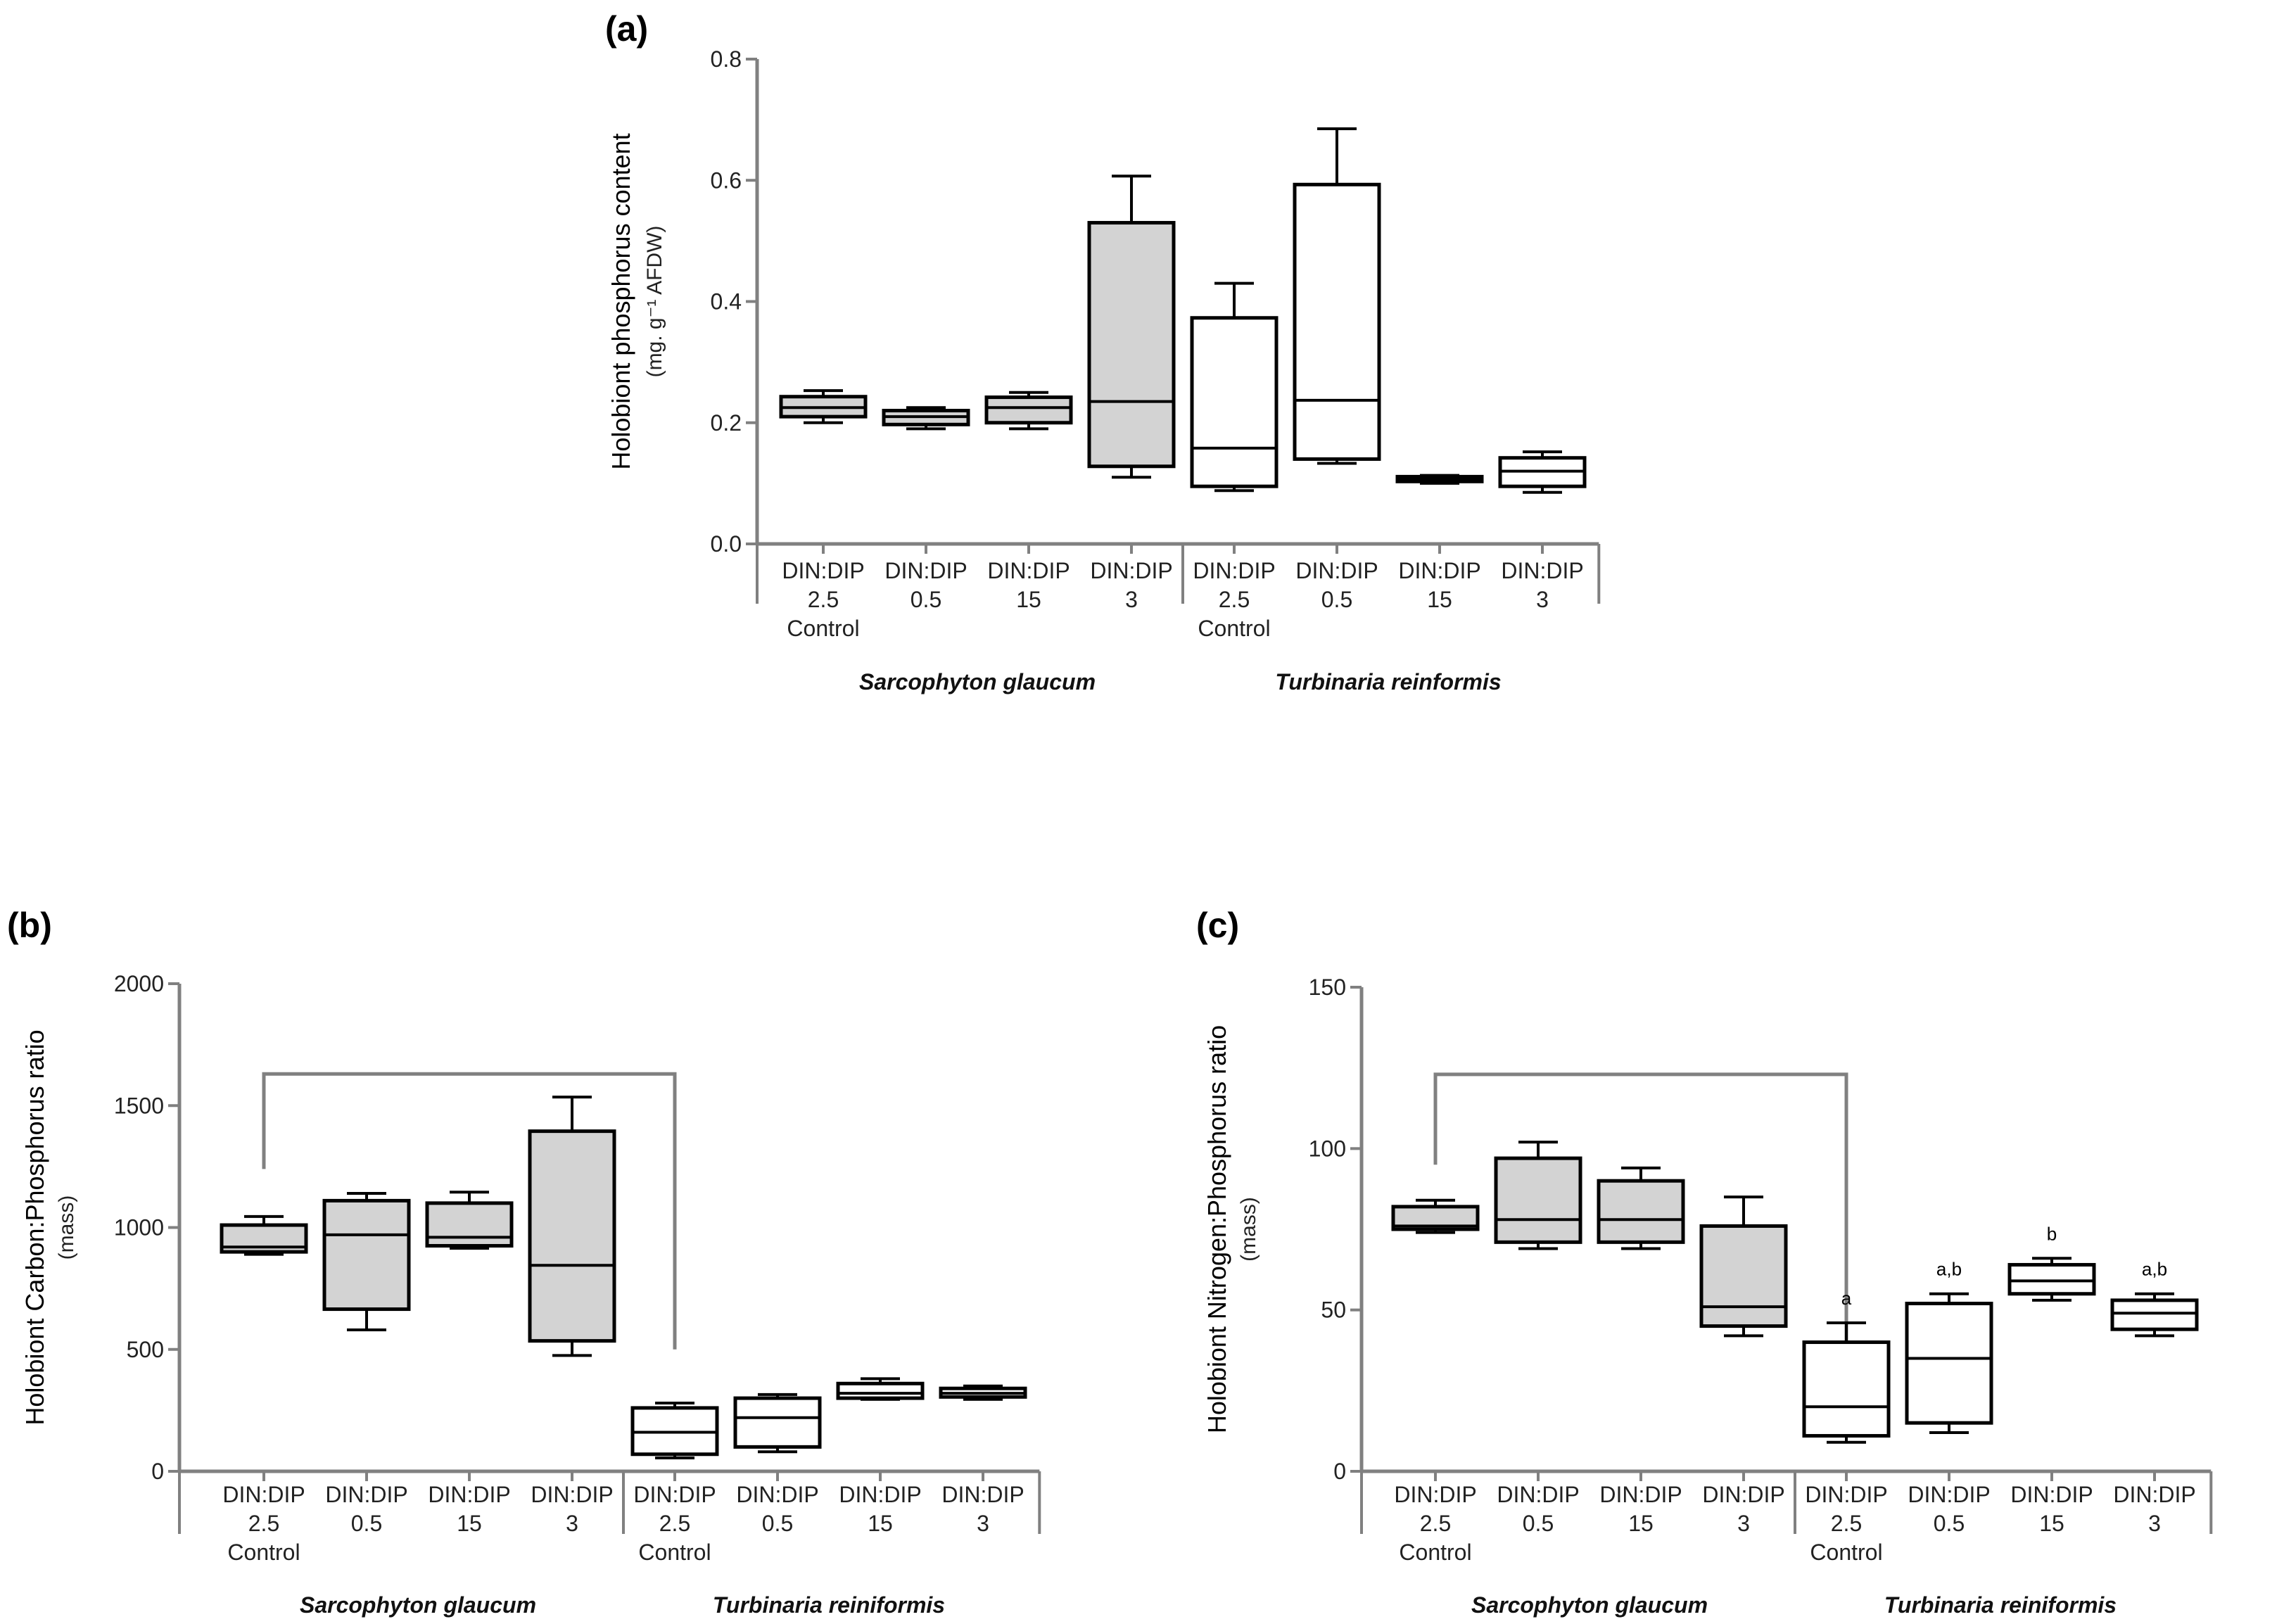 The height and width of the screenshot is (1624, 2284). I want to click on y-axis-subtitle: (mass), so click(66, 1227).